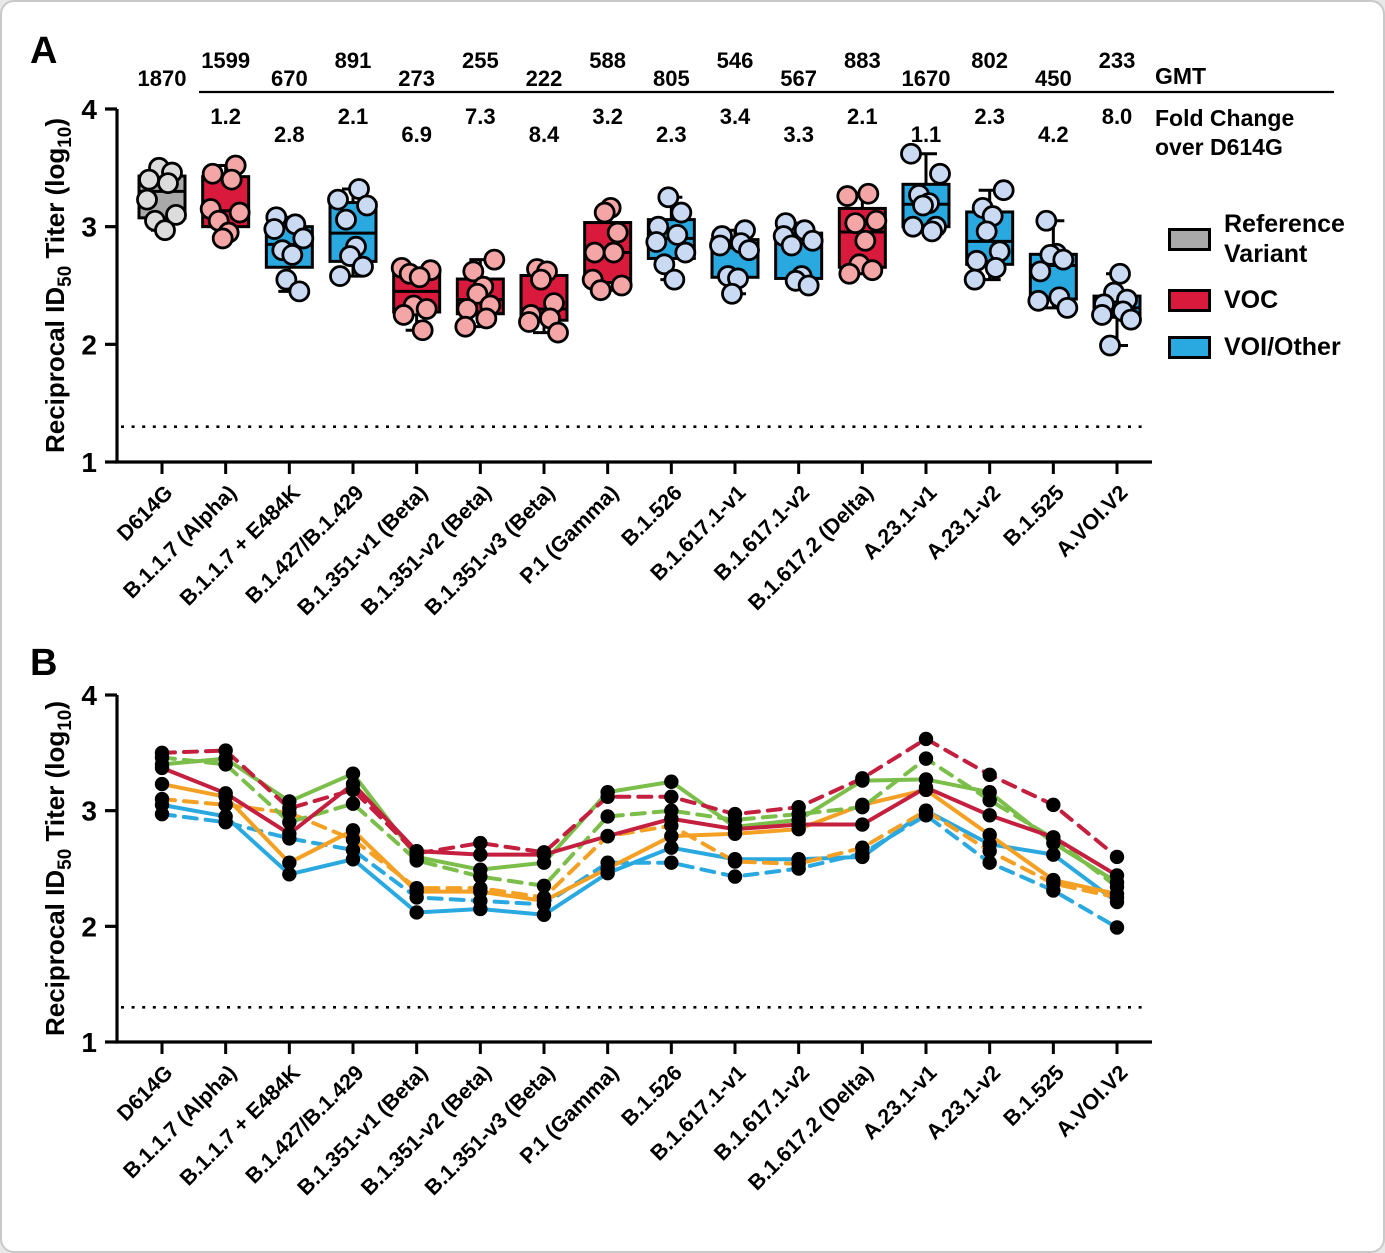 This screenshot has height=1253, width=1385. What do you see at coordinates (734, 262) in the screenshot?
I see `box-plot-B.1.617.1-v1` at bounding box center [734, 262].